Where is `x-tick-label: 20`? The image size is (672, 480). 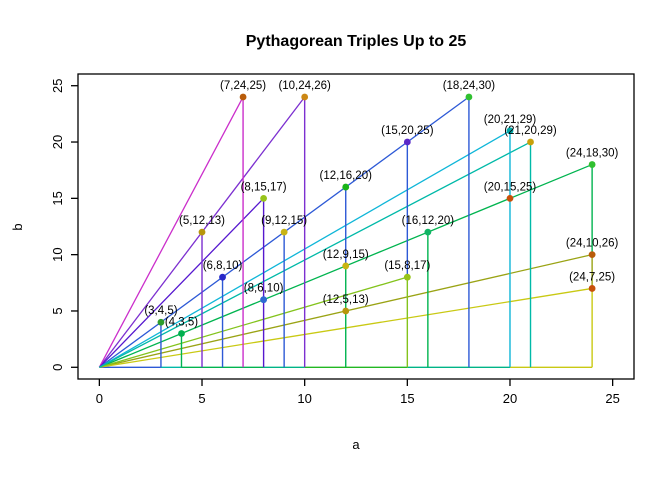
x-tick-label: 20 is located at coordinates (510, 398).